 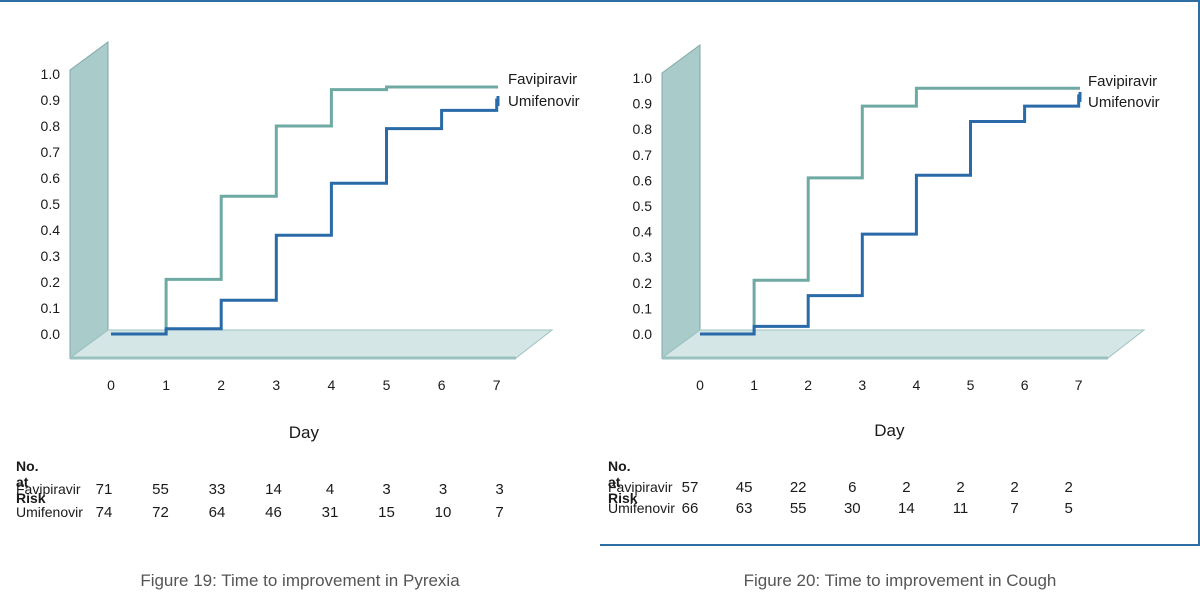 I want to click on risk-cell: 30, so click(x=852, y=508).